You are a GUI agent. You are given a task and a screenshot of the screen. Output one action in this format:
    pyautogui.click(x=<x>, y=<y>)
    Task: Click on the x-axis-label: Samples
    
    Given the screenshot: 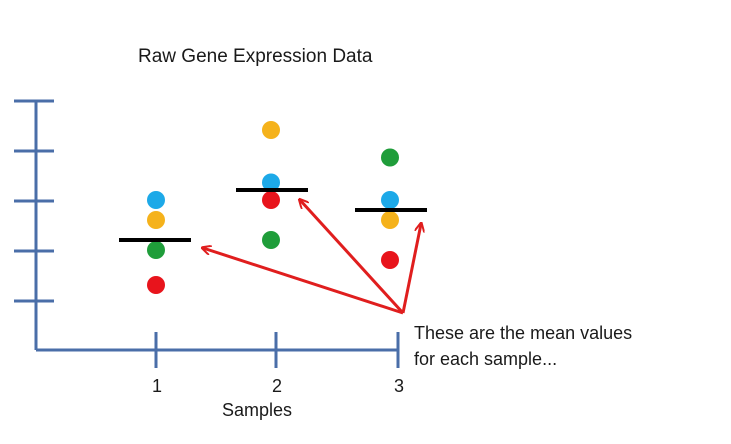 What is the action you would take?
    pyautogui.click(x=257, y=410)
    